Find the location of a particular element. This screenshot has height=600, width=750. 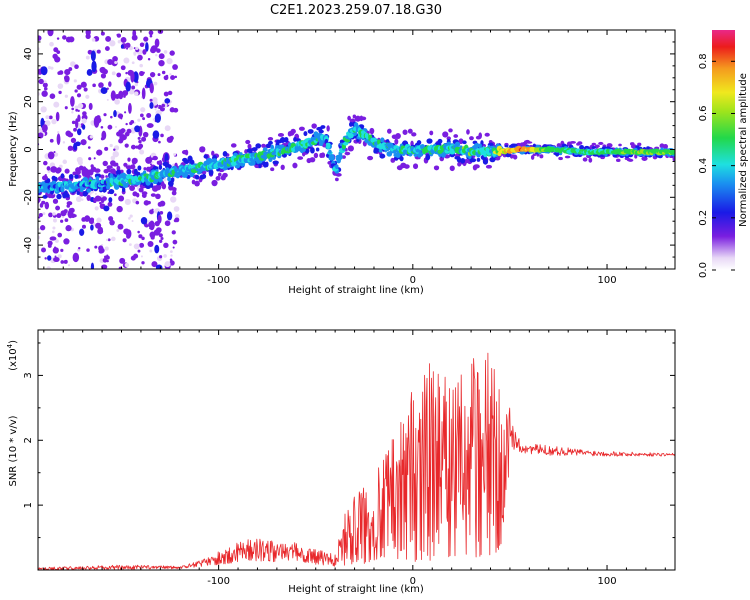

x-tick-label: 0 is located at coordinates (413, 280).